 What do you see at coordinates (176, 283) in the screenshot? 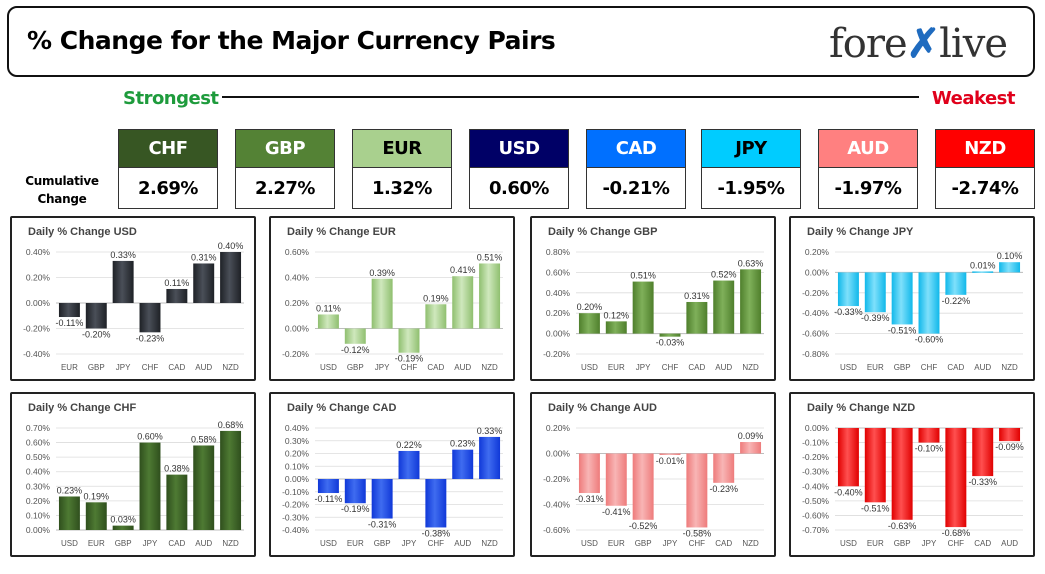
I see `data-label: 0.11%` at bounding box center [176, 283].